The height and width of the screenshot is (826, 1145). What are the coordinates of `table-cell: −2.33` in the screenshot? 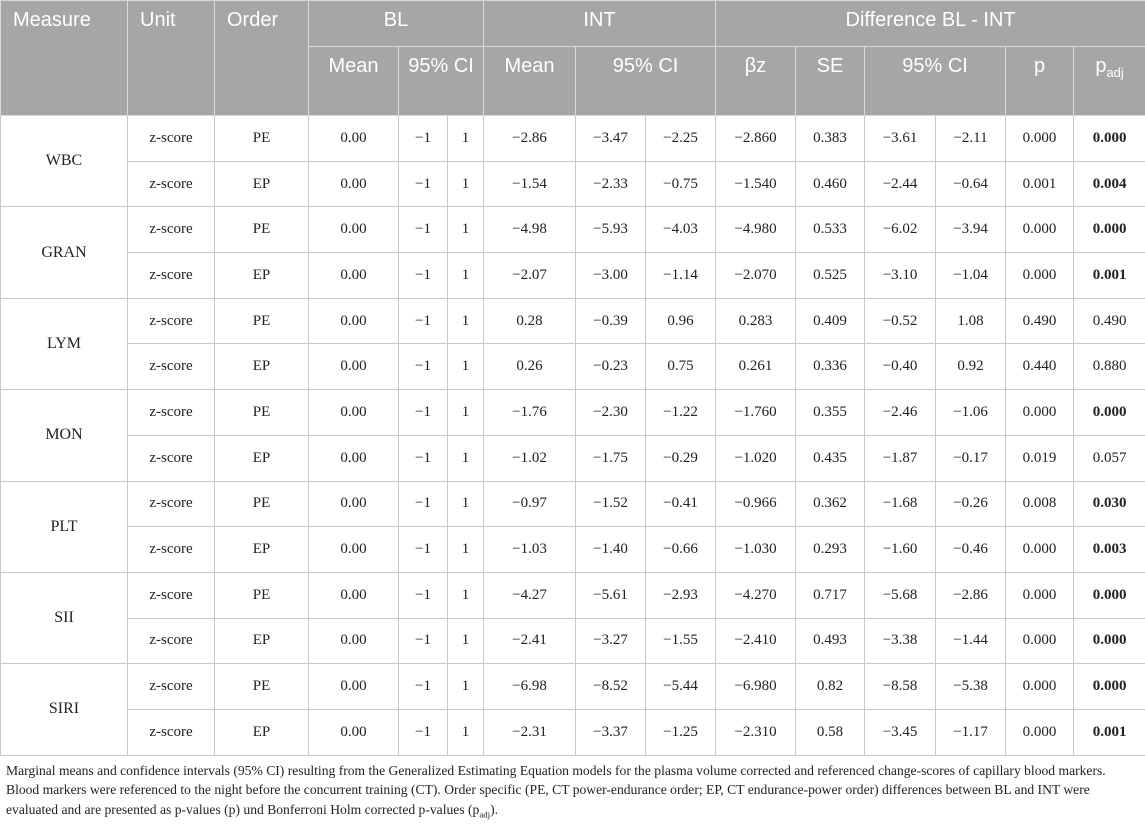 It's located at (611, 184).